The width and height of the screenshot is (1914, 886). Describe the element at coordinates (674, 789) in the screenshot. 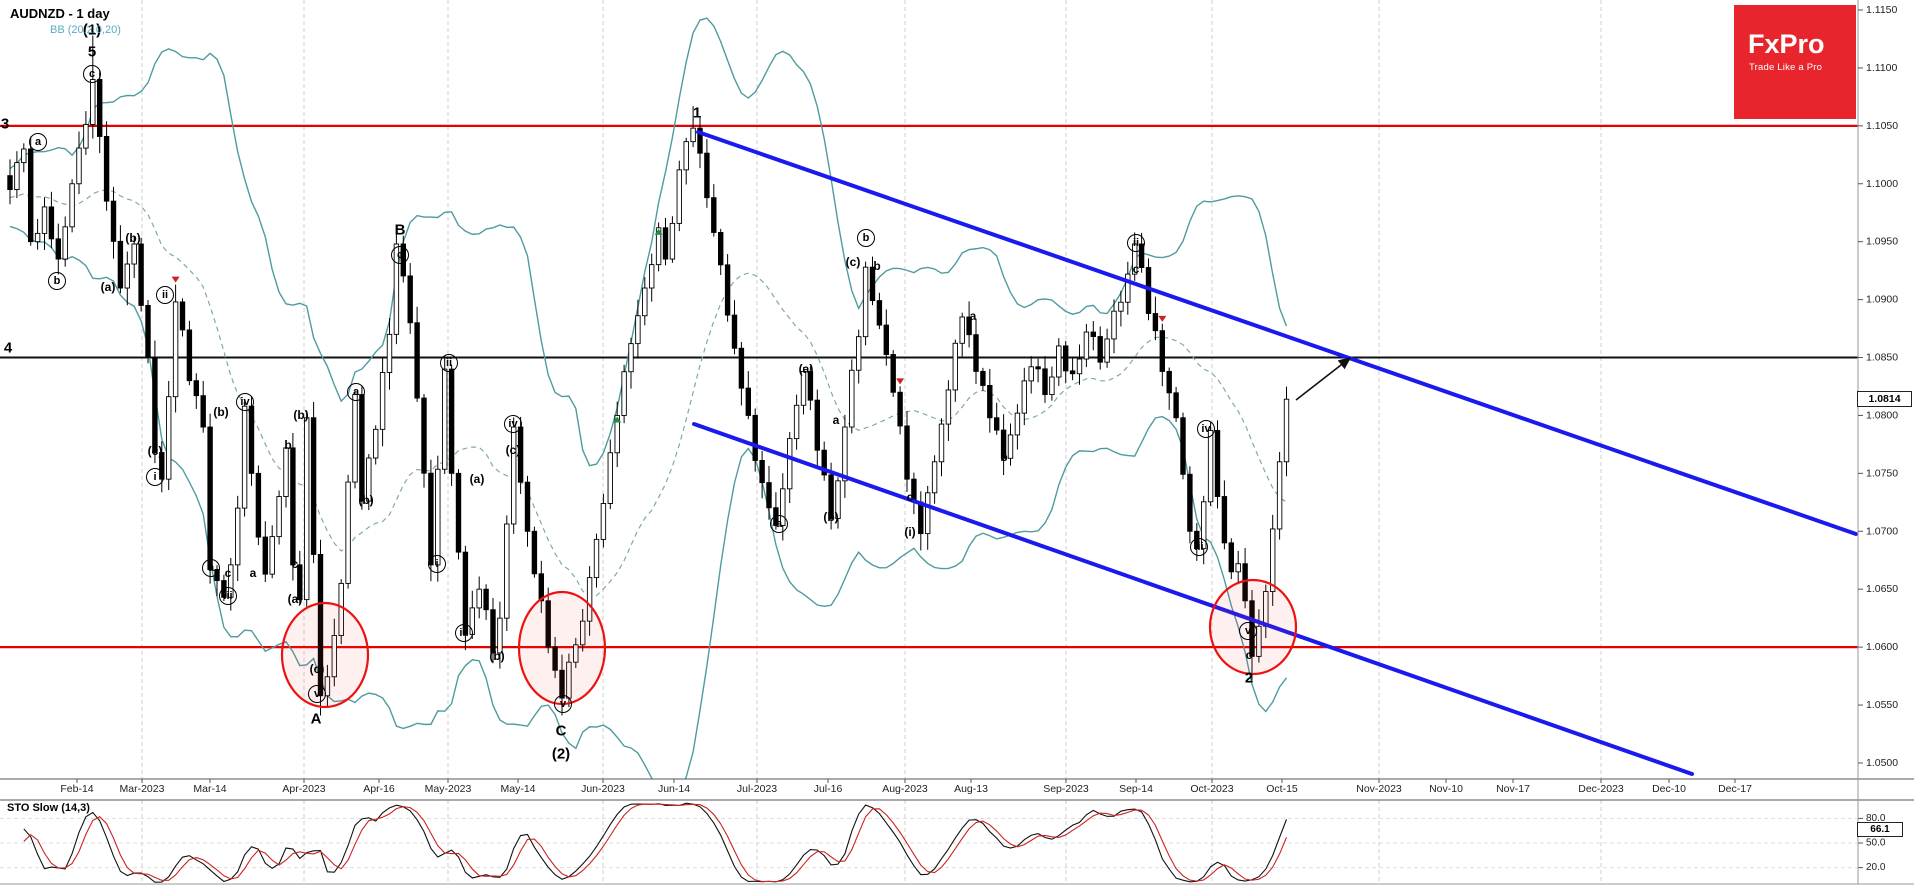

I see `time-axis-label: Jun-14` at that location.